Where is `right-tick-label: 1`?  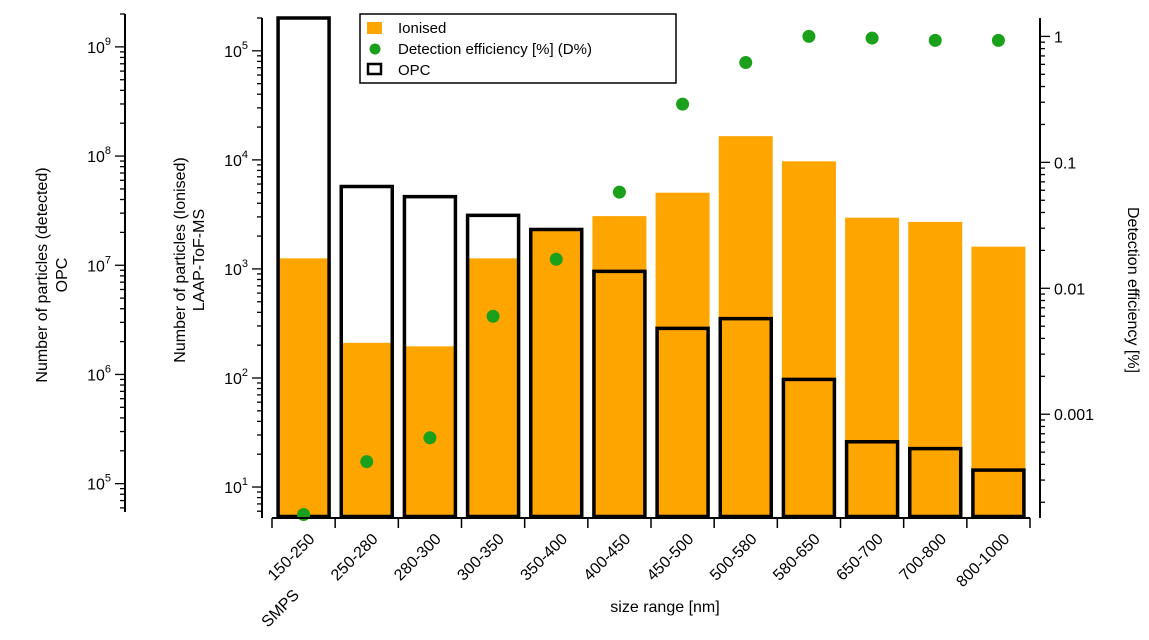
right-tick-label: 1 is located at coordinates (1058, 37).